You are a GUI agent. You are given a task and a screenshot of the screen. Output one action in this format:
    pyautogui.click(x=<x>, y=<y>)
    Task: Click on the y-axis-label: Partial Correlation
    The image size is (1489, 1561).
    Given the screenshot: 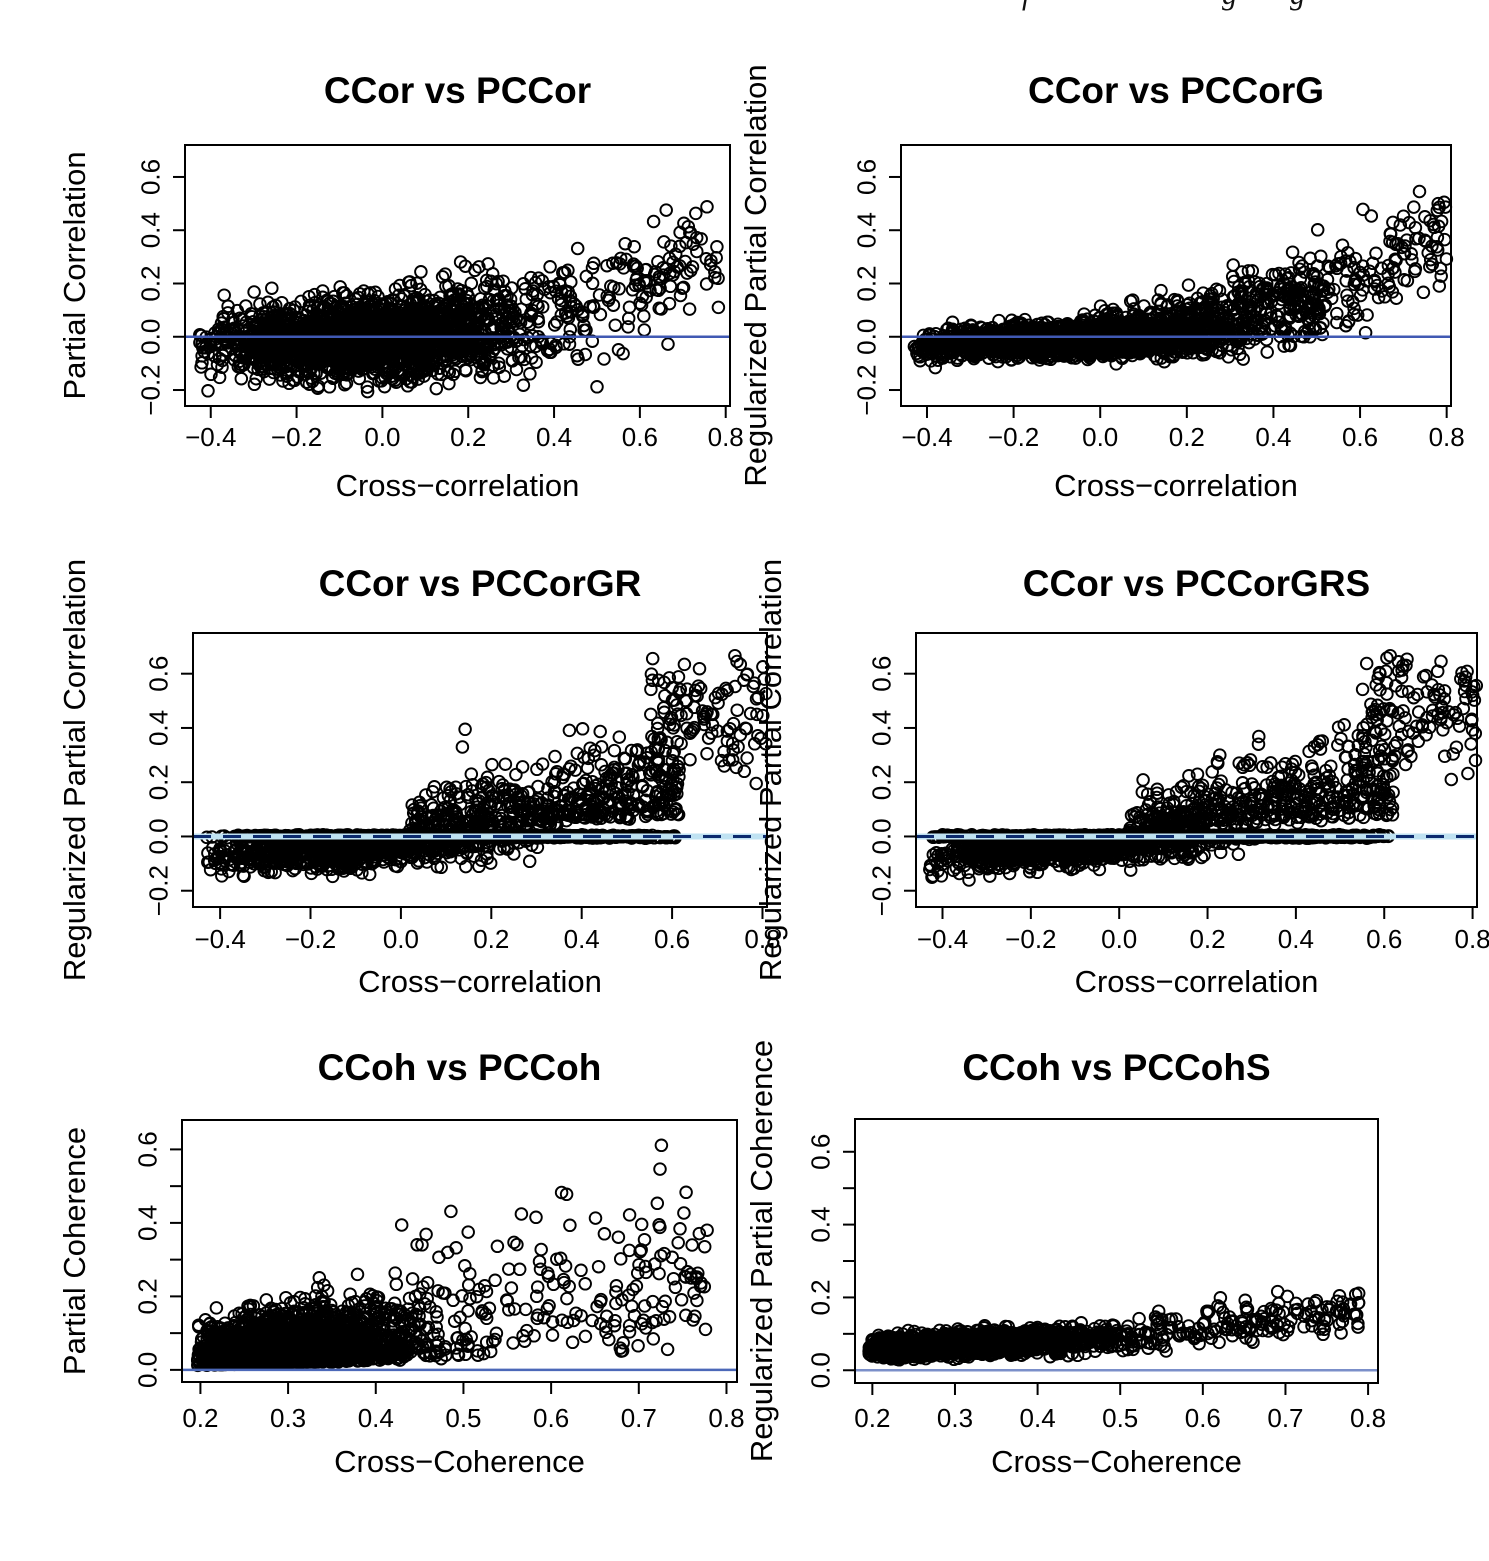 What is the action you would take?
    pyautogui.click(x=74, y=275)
    